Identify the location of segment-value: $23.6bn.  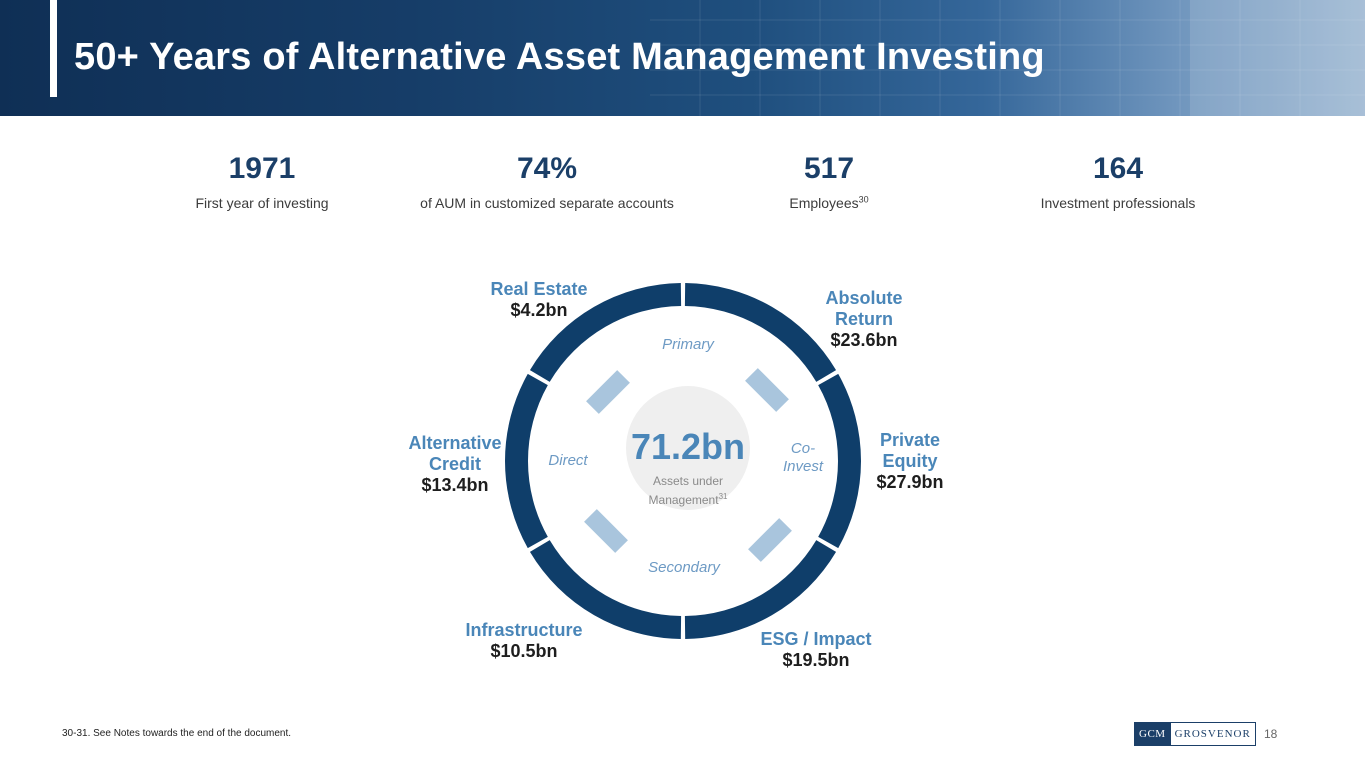
(864, 340).